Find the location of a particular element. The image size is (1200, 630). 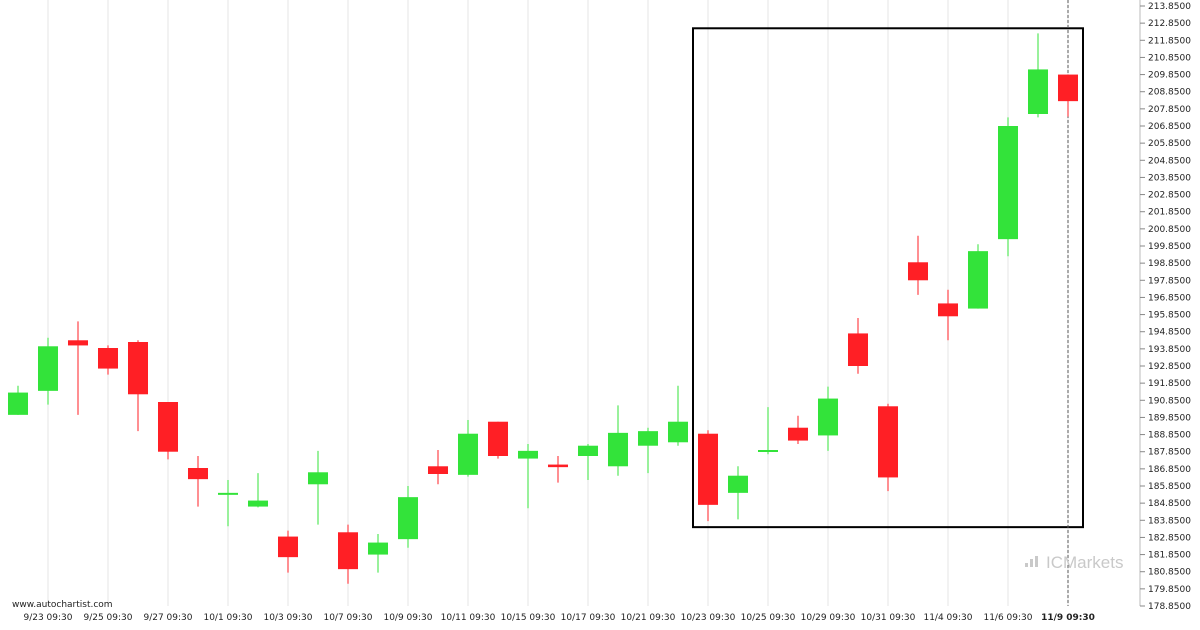

y-tick-label: 186.8500 is located at coordinates (1169, 470).